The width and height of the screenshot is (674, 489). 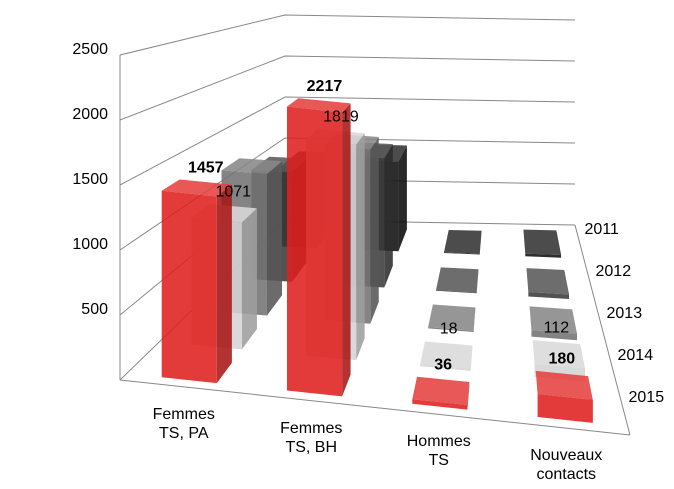 What do you see at coordinates (90, 179) in the screenshot?
I see `y-tick-label: 1500` at bounding box center [90, 179].